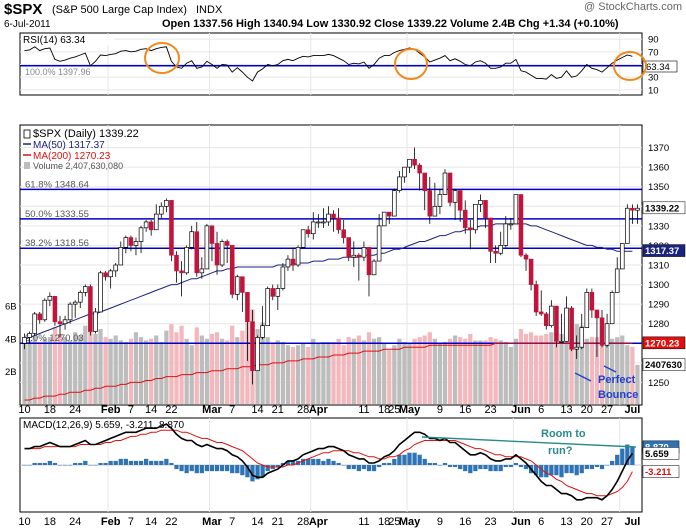 This screenshot has height=530, width=686. What do you see at coordinates (171, 522) in the screenshot?
I see `x-axis-label: 22` at bounding box center [171, 522].